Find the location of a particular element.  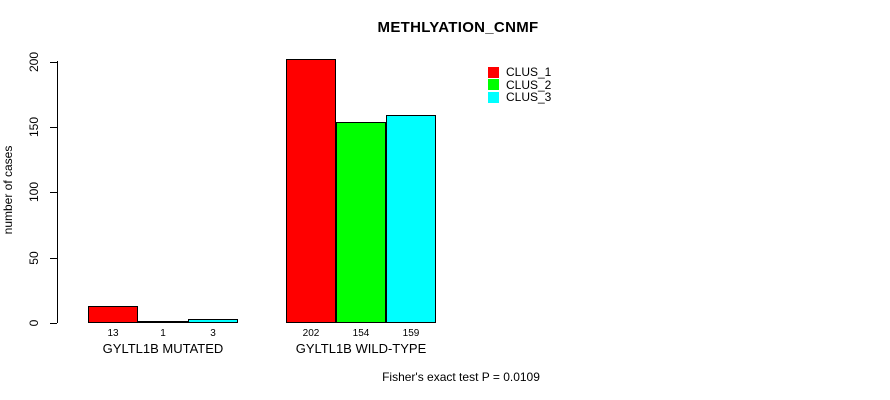

legend-label-clus-3: CLUS_3 is located at coordinates (529, 97).